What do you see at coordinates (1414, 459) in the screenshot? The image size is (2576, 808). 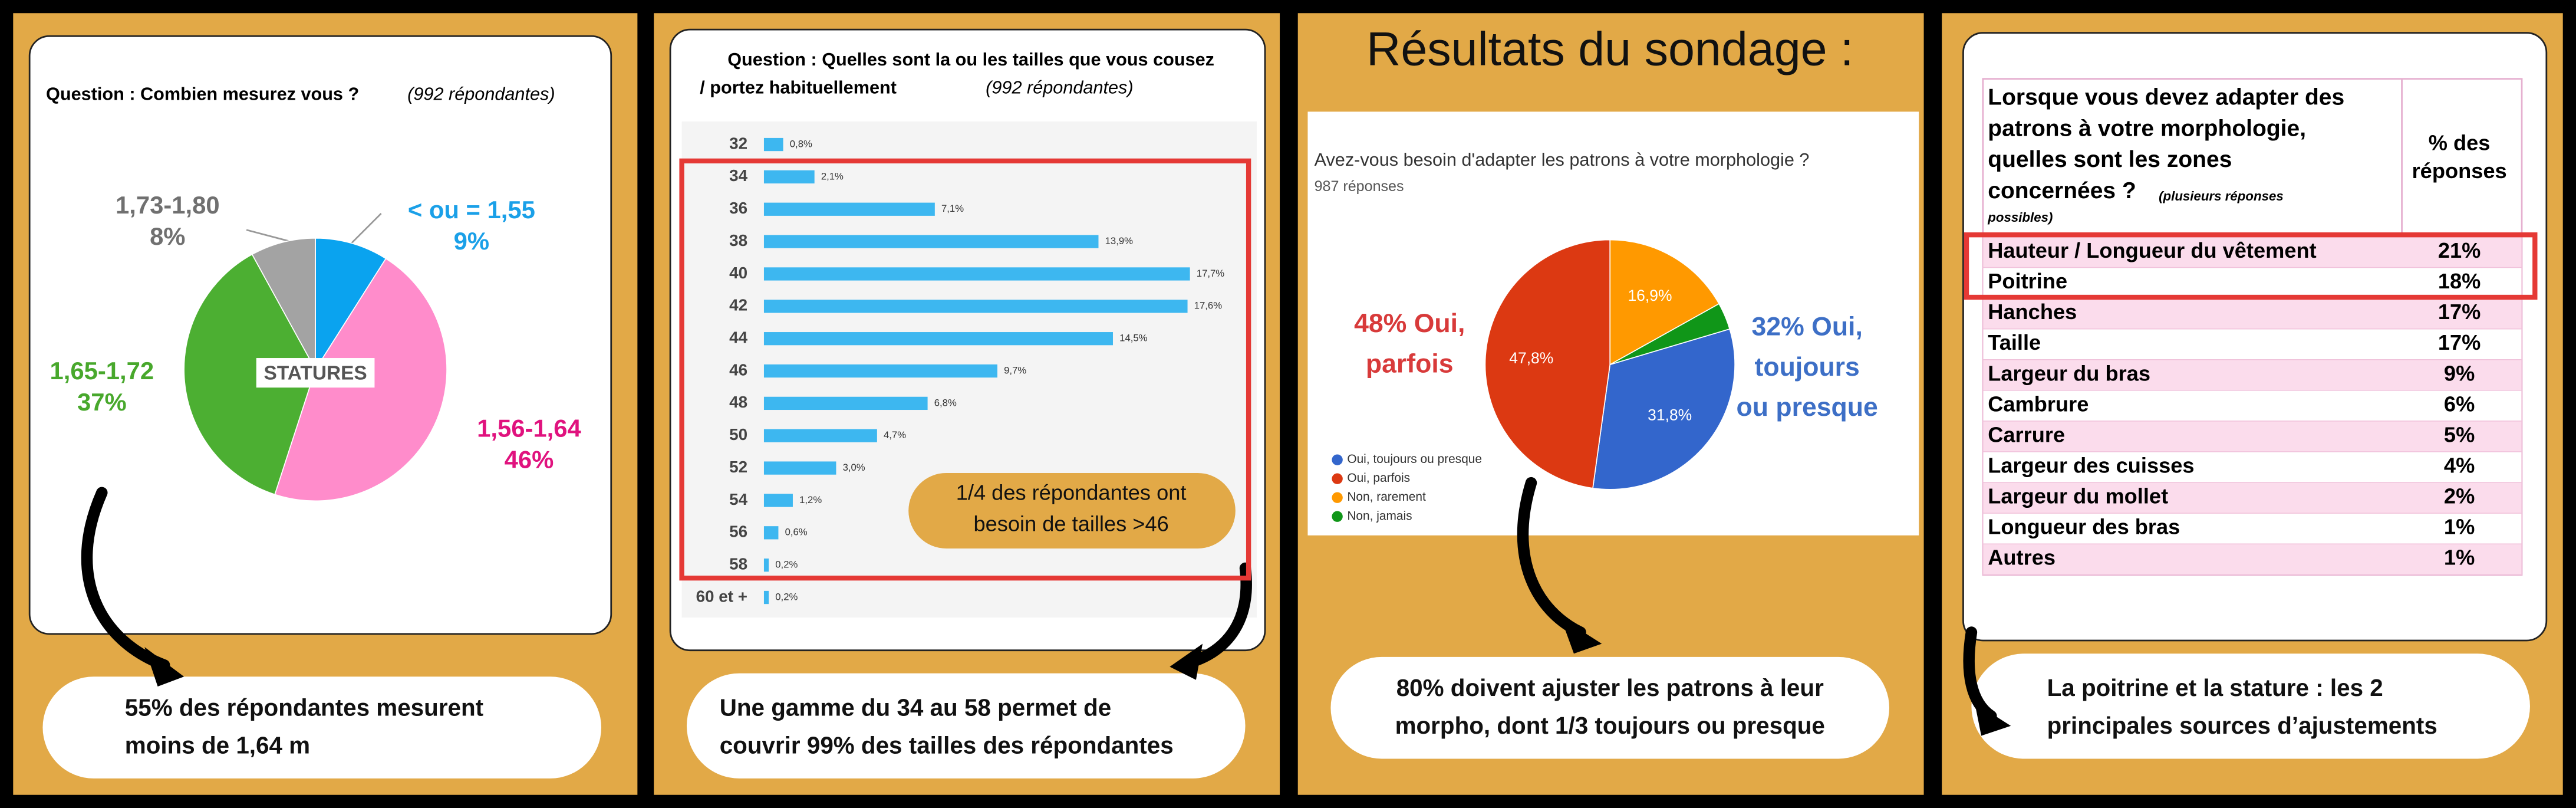 I see `legend-label: Oui, toujours ou presque` at bounding box center [1414, 459].